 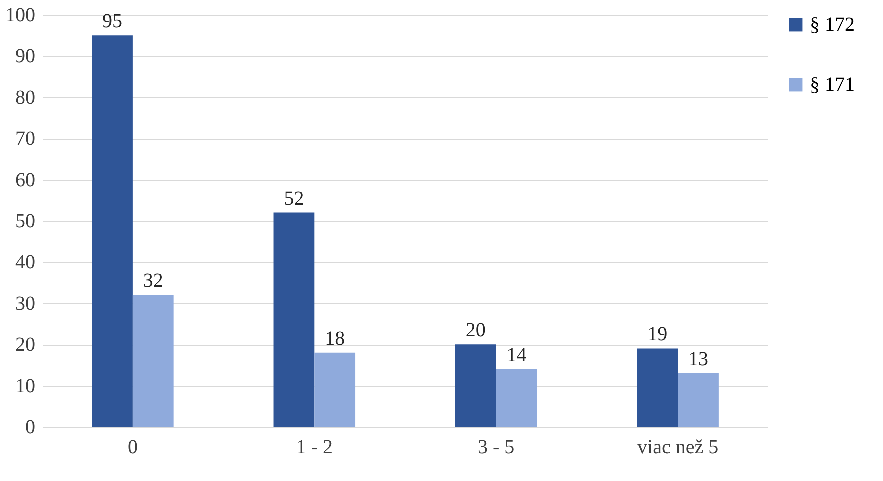 I want to click on y-tick-label: 10, so click(x=26, y=386).